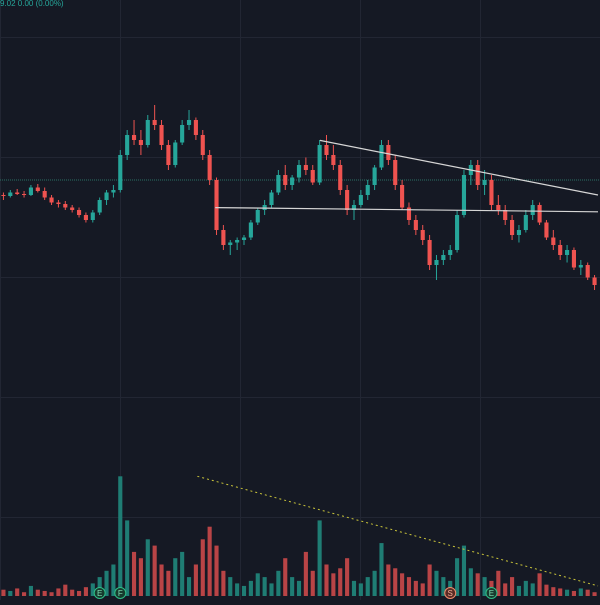 The width and height of the screenshot is (600, 605). I want to click on event-marker-label: F, so click(120, 593).